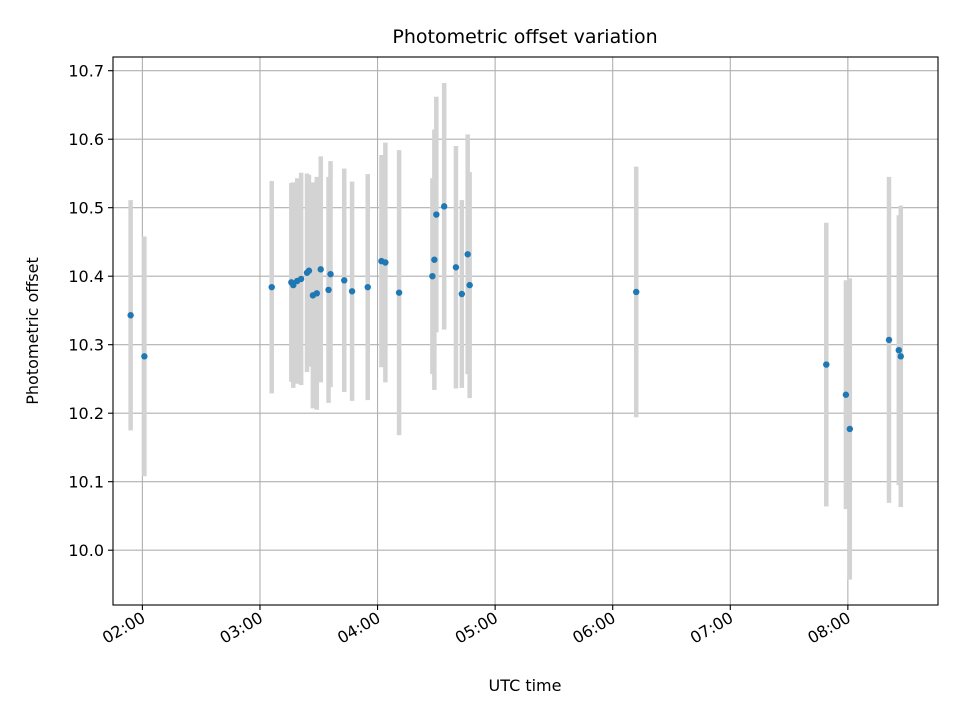  I want to click on y-tick-label: 10.3, so click(86, 345).